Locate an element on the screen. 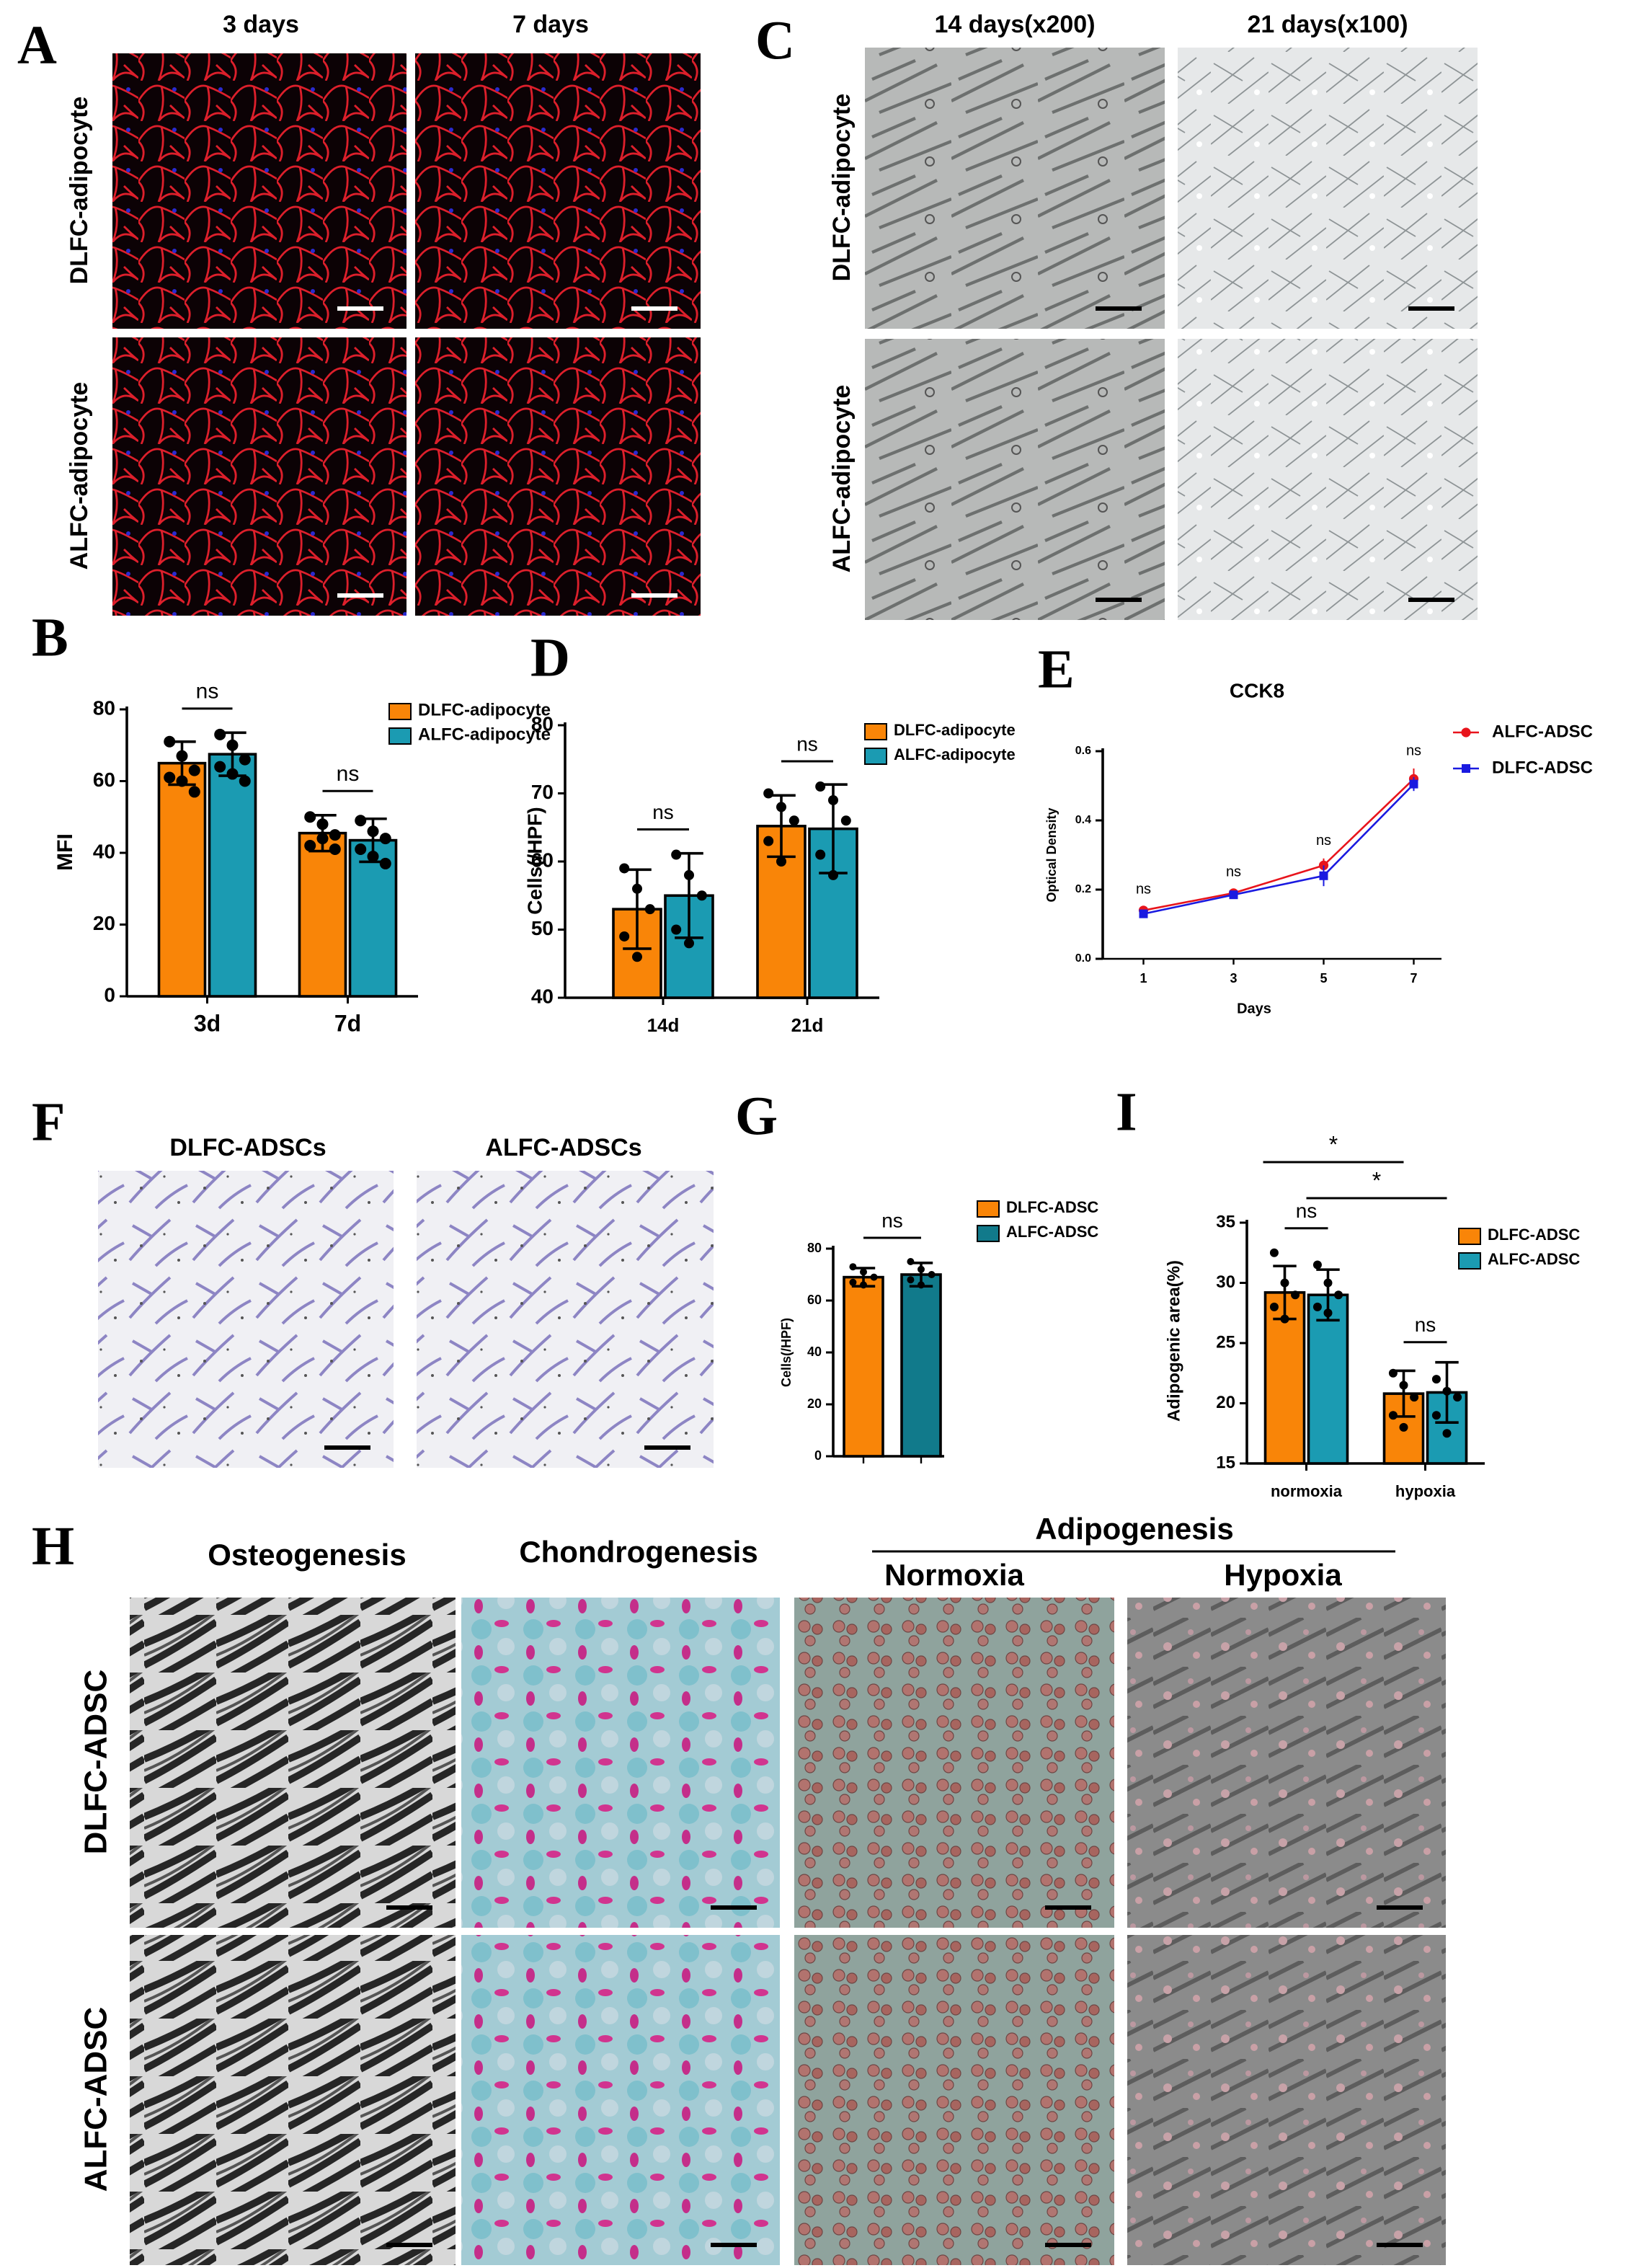  column-label: DLFC-ADSCs is located at coordinates (247, 1147).